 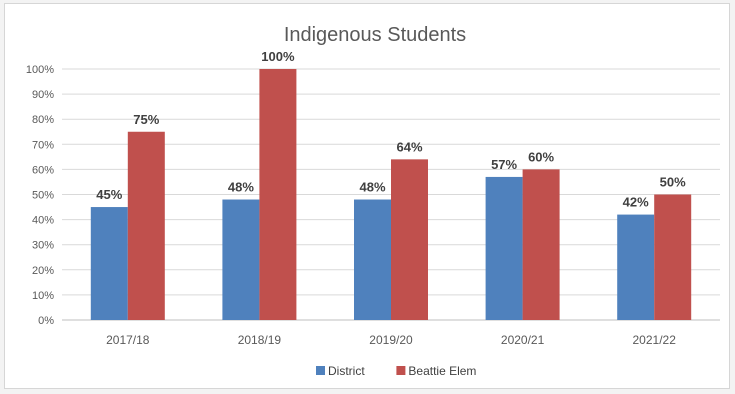 What do you see at coordinates (636, 202) in the screenshot?
I see `data-label: 42%` at bounding box center [636, 202].